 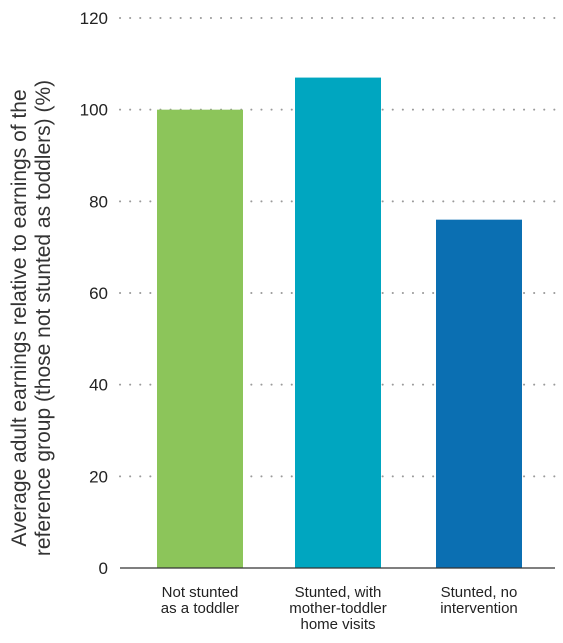 I want to click on category-label: Not stunted as a toddler, so click(x=200, y=600).